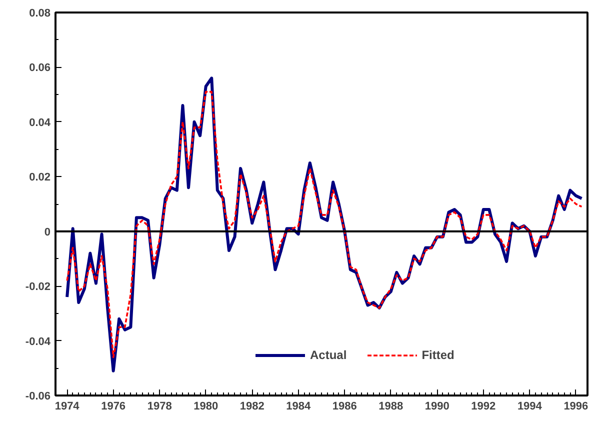  Describe the element at coordinates (67, 406) in the screenshot. I see `x-tick-label: 1974` at that location.